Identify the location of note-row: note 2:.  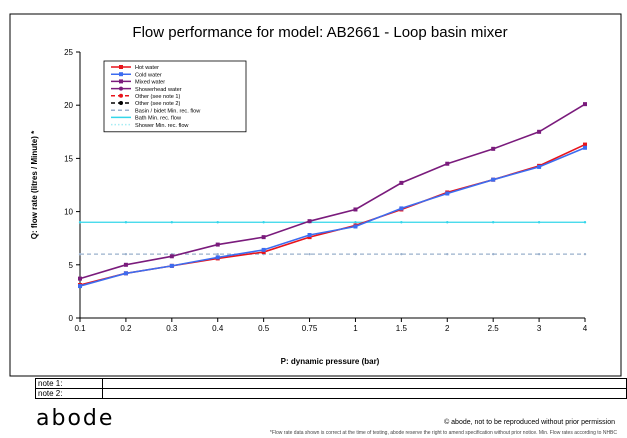
(331, 393).